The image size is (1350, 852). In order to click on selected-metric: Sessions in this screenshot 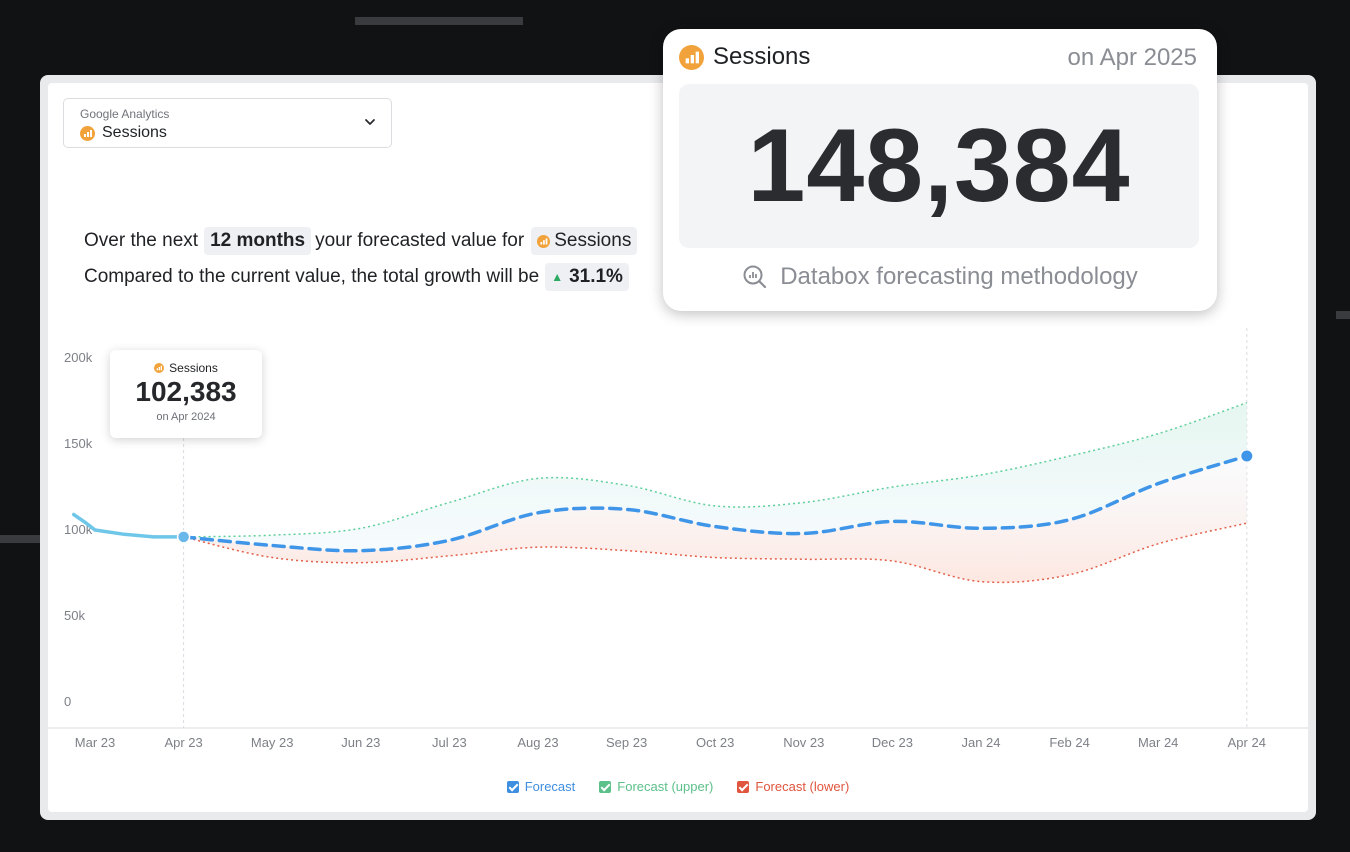, I will do `click(134, 132)`.